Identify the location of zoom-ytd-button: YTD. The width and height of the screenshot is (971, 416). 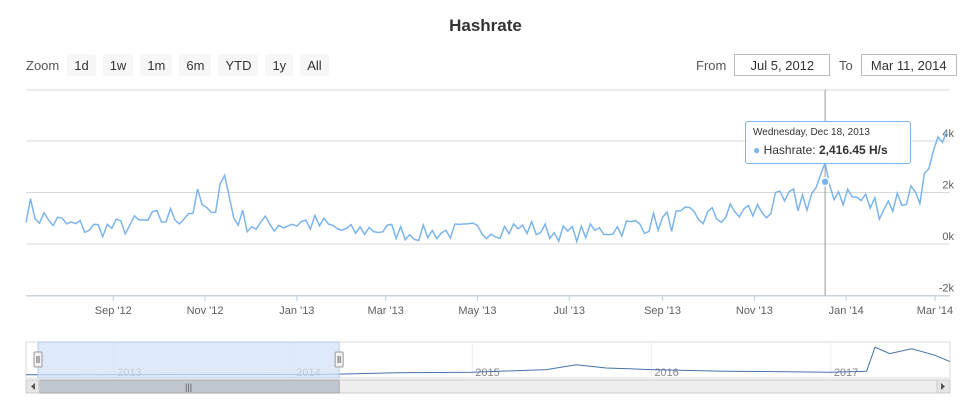
(238, 65).